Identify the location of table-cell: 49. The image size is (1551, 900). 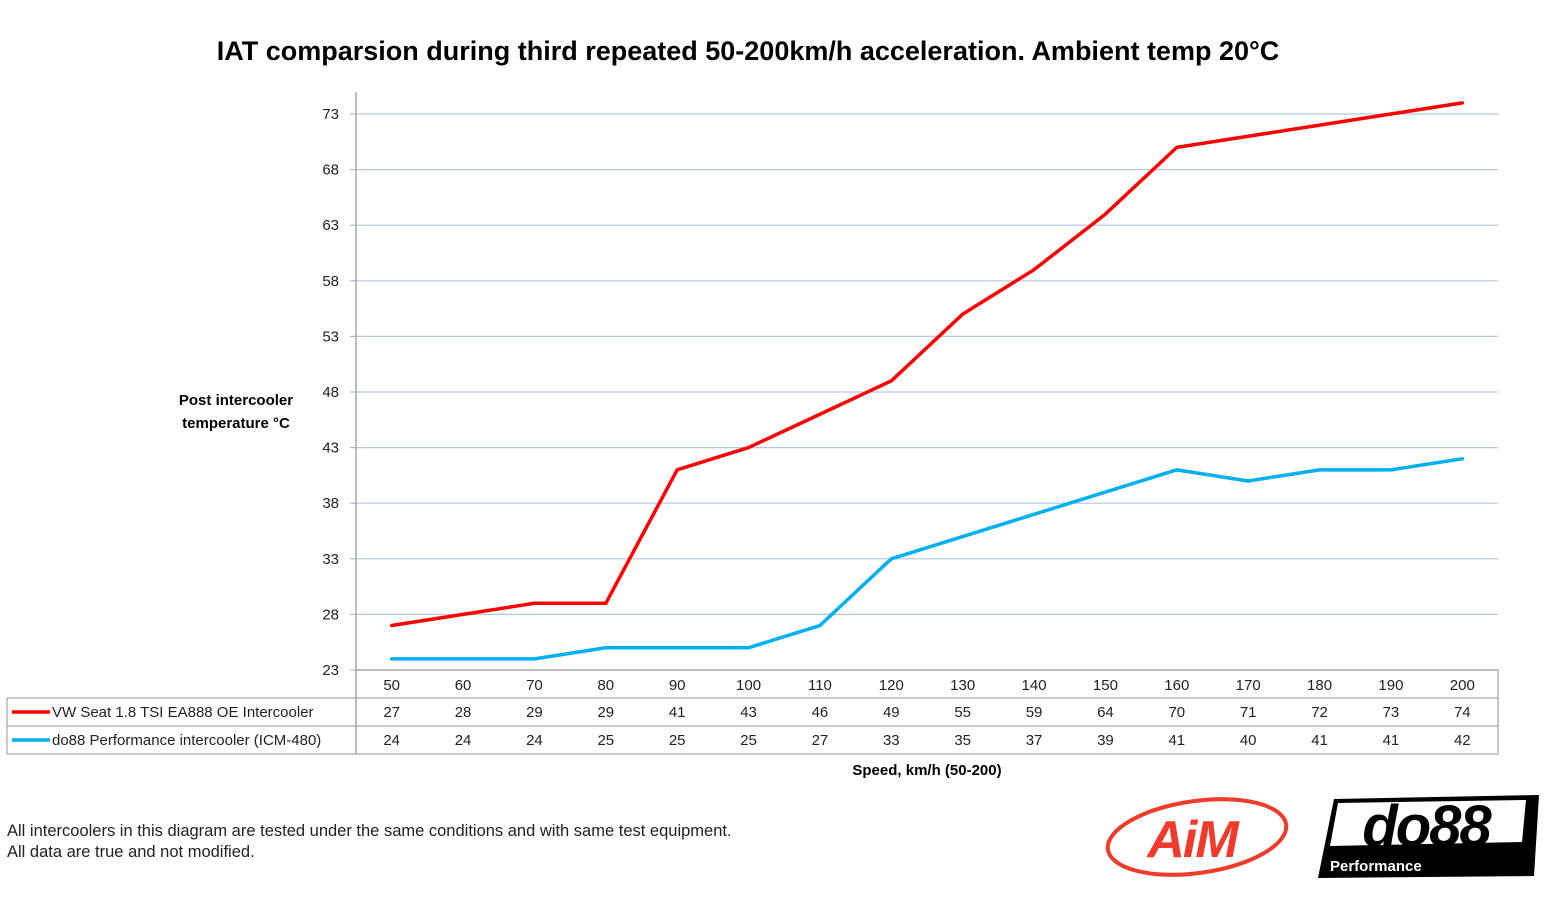
(891, 712).